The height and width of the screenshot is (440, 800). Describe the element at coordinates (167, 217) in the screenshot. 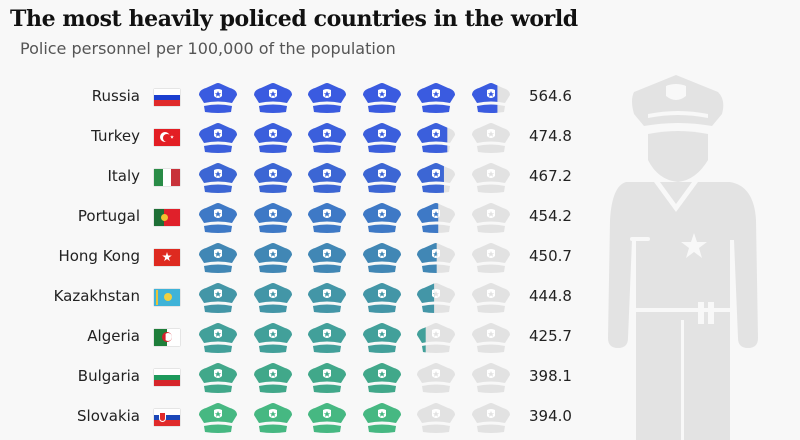

I see `flag-portugal-icon` at that location.